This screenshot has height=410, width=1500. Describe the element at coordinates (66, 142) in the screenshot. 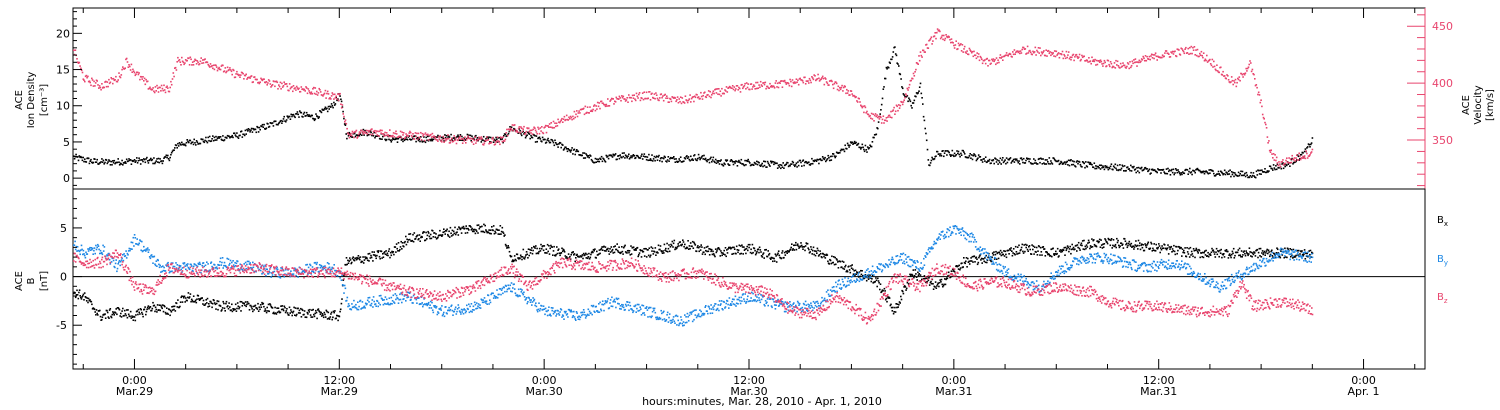

I see `density-tick-label: 5` at that location.